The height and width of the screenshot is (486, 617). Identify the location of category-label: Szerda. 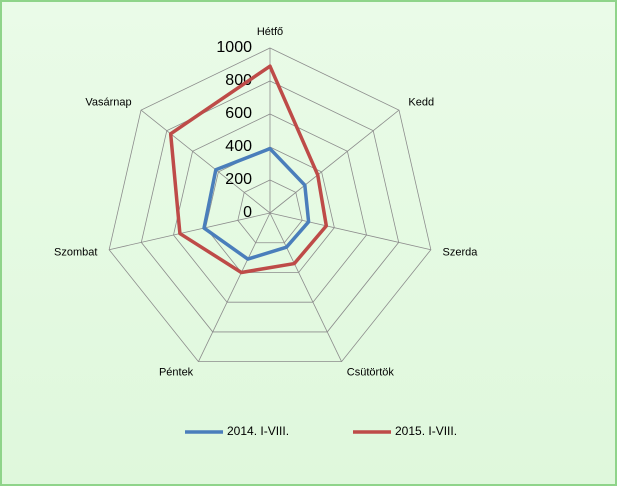
(461, 252).